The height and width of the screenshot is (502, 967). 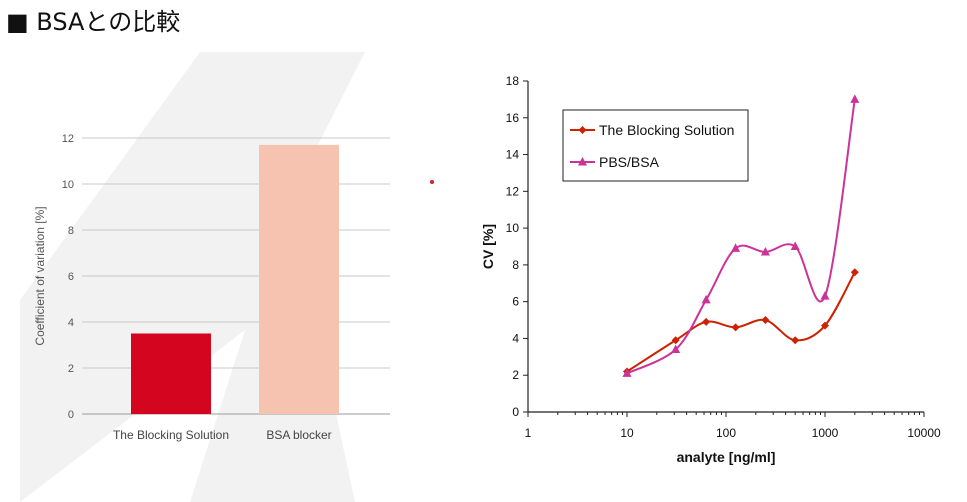 I want to click on line-y-tick-label: 4, so click(x=515, y=338).